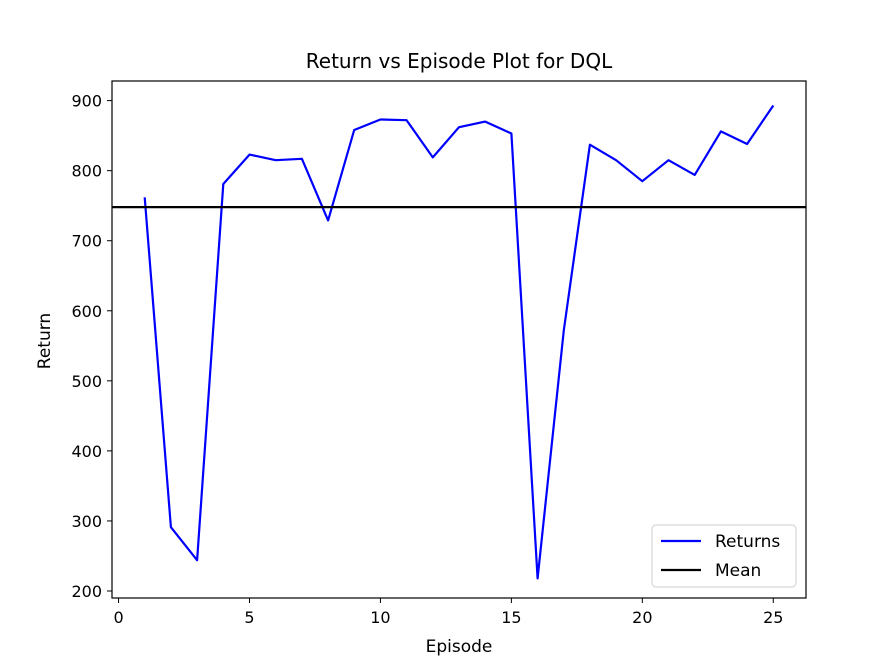 This screenshot has width=896, height=672. I want to click on x-axis-ticks: 0 5 10 15 20 25, so click(448, 612).